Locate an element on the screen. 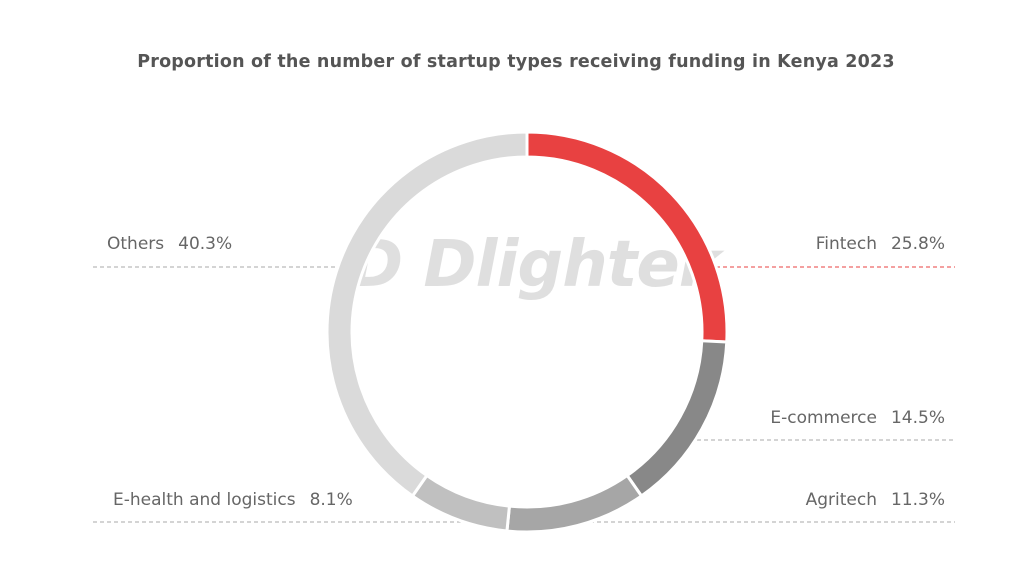 The width and height of the screenshot is (1032, 574). slice-value: 11.3% is located at coordinates (917, 500).